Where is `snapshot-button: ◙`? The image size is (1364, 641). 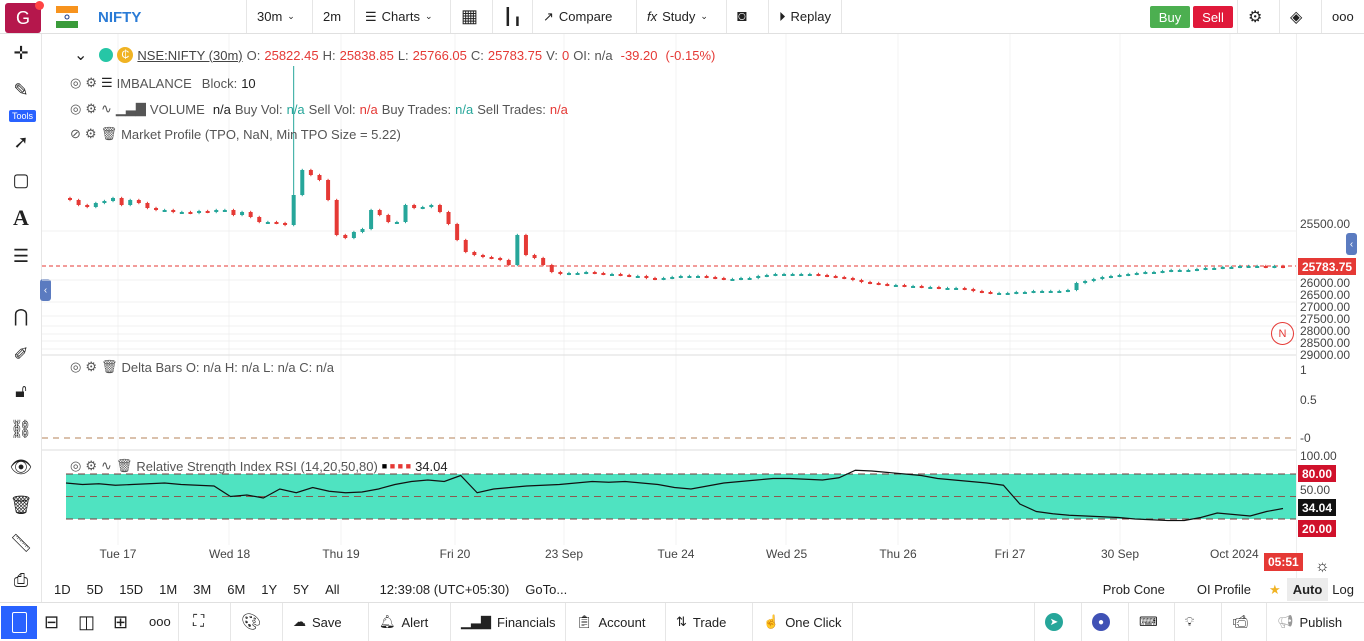
snapshot-button: ◙ is located at coordinates (741, 16).